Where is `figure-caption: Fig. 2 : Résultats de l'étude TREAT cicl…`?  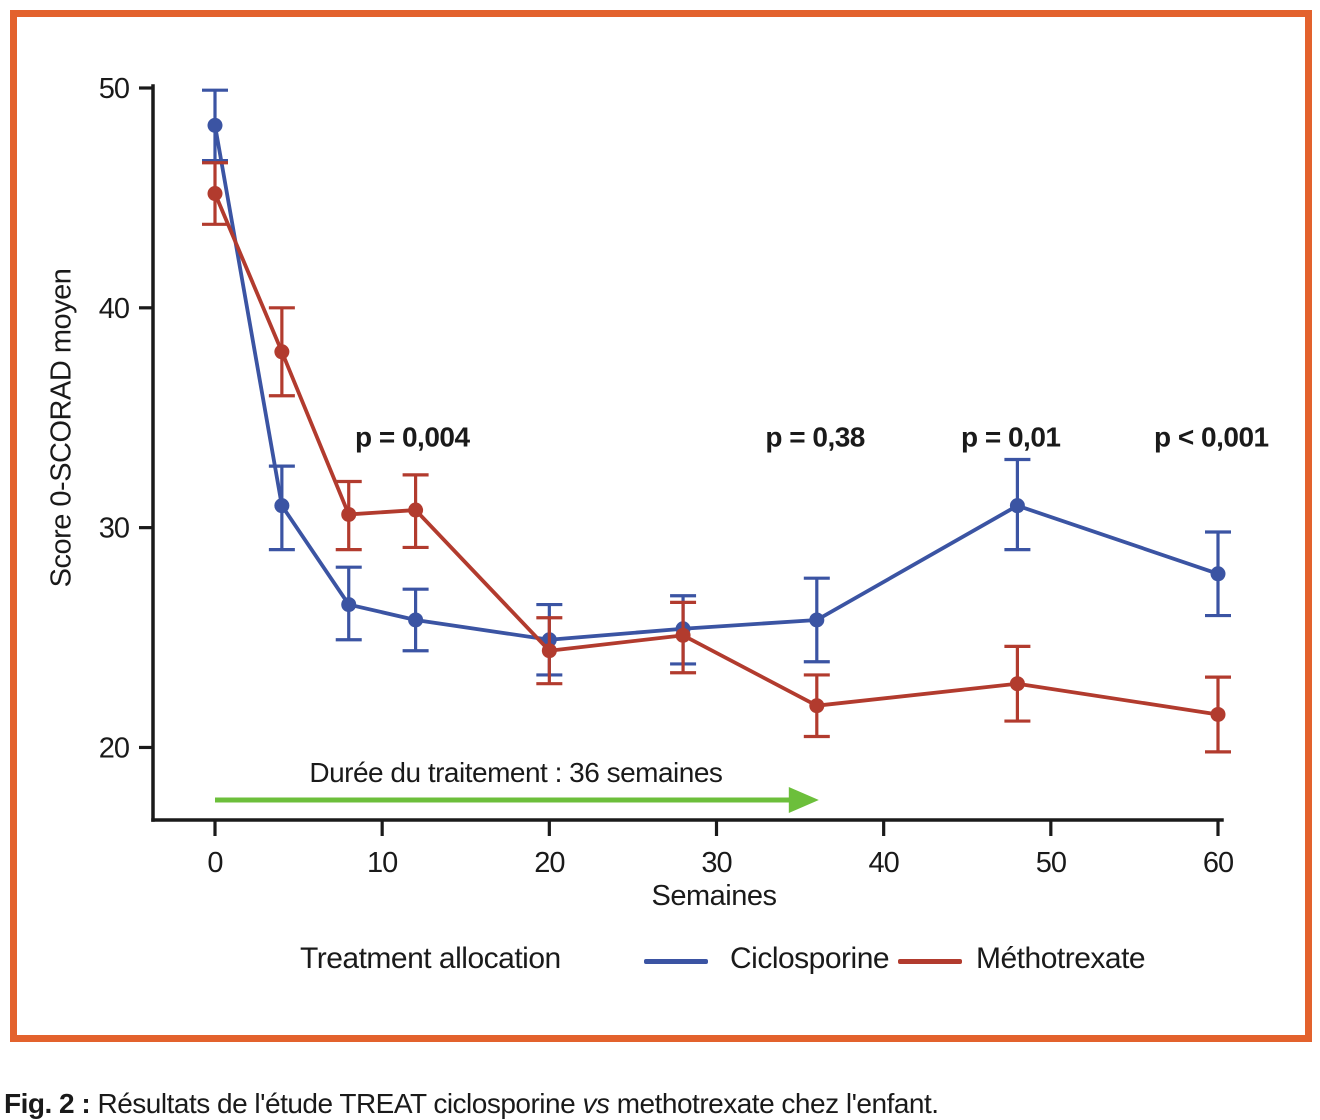 figure-caption: Fig. 2 : Résultats de l'étude TREAT cicl… is located at coordinates (471, 1104).